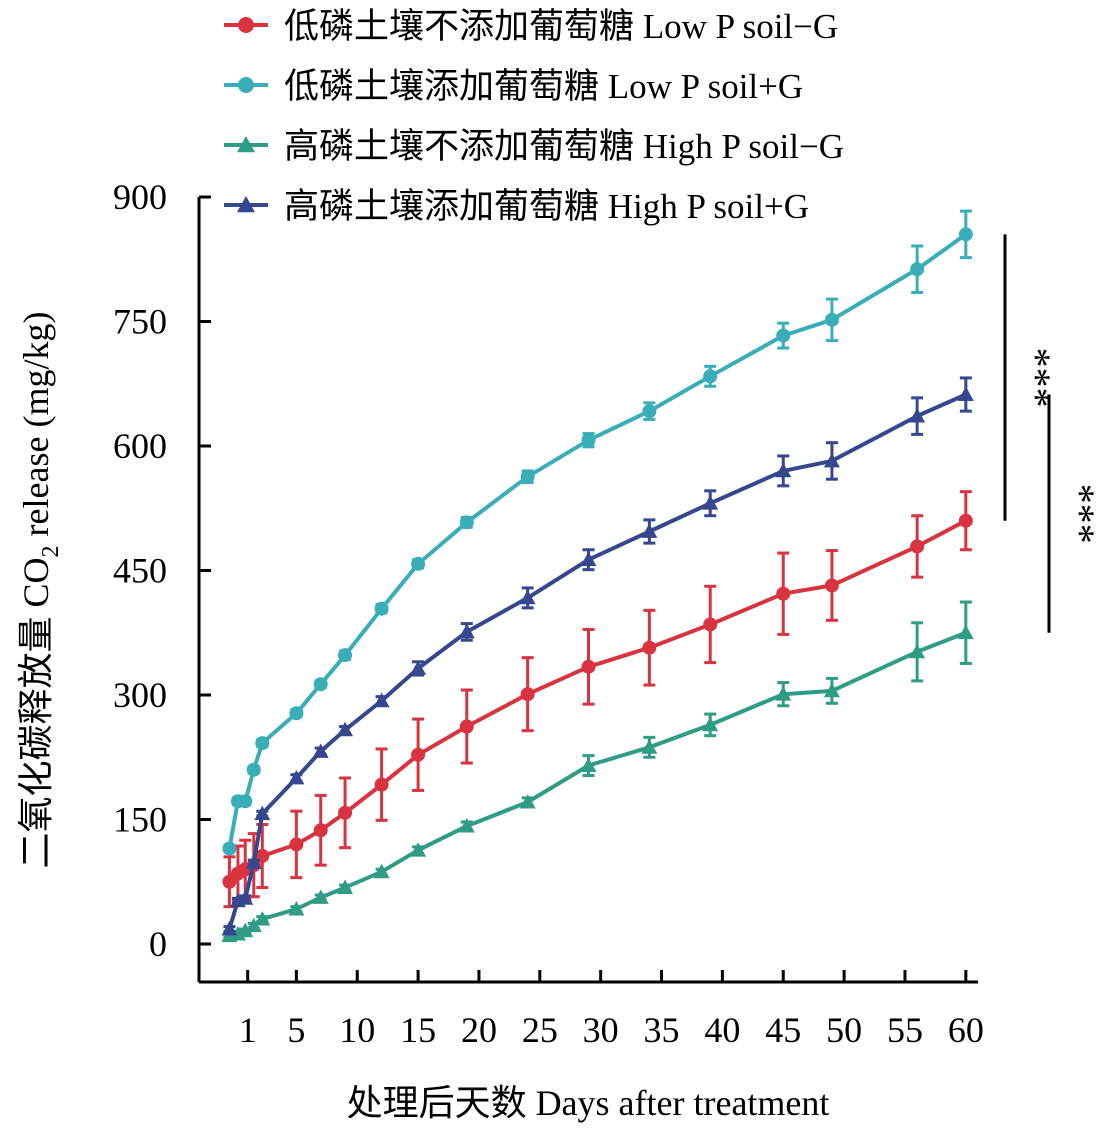 The height and width of the screenshot is (1133, 1102). I want to click on x-tick-label-30: 30, so click(601, 1030).